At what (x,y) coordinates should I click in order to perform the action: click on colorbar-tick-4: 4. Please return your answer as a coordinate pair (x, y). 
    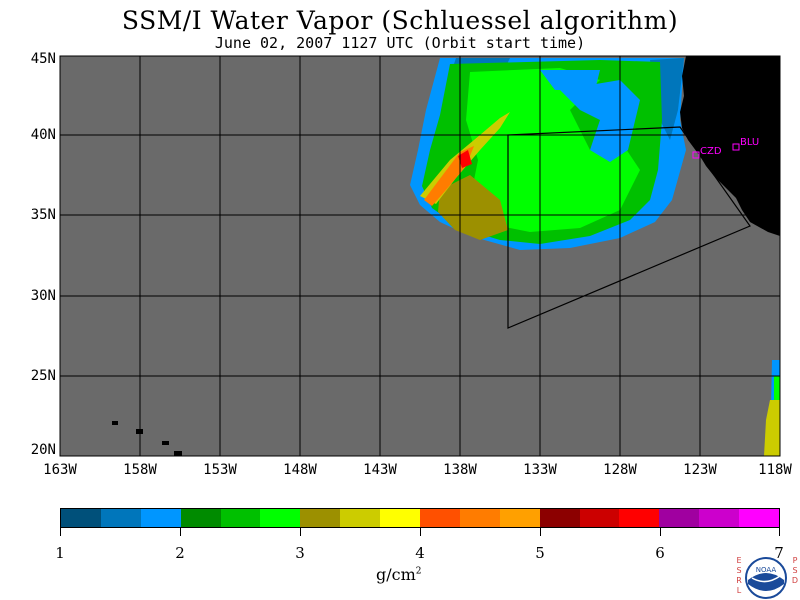
    Looking at the image, I should click on (420, 553).